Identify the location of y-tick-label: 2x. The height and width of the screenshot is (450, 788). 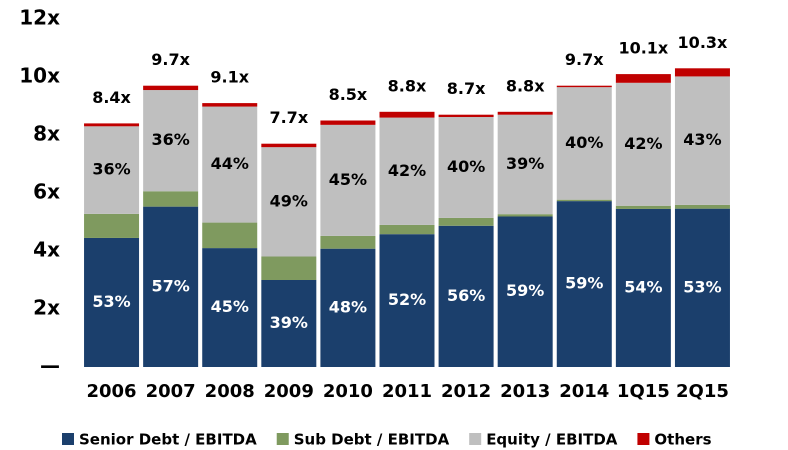
(46, 308).